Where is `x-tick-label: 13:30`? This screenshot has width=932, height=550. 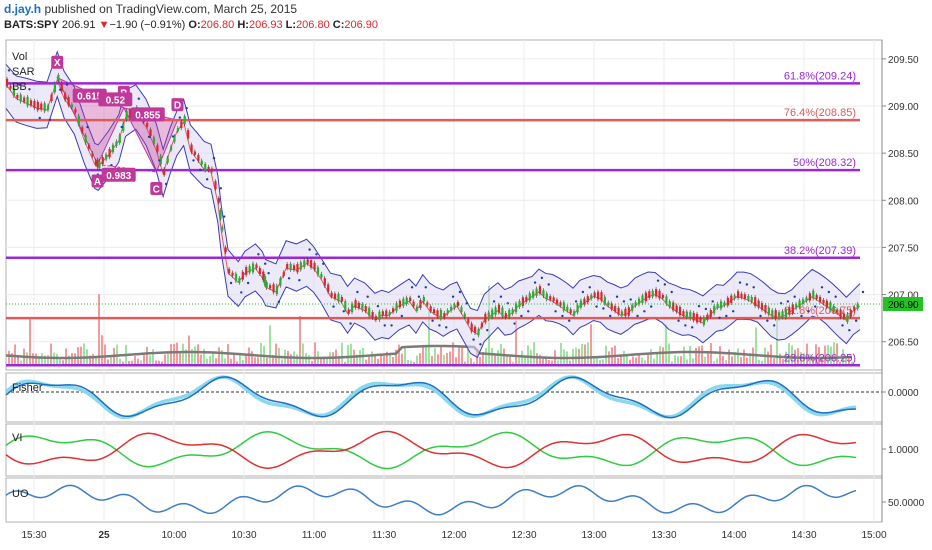
x-tick-label: 13:30 is located at coordinates (663, 535).